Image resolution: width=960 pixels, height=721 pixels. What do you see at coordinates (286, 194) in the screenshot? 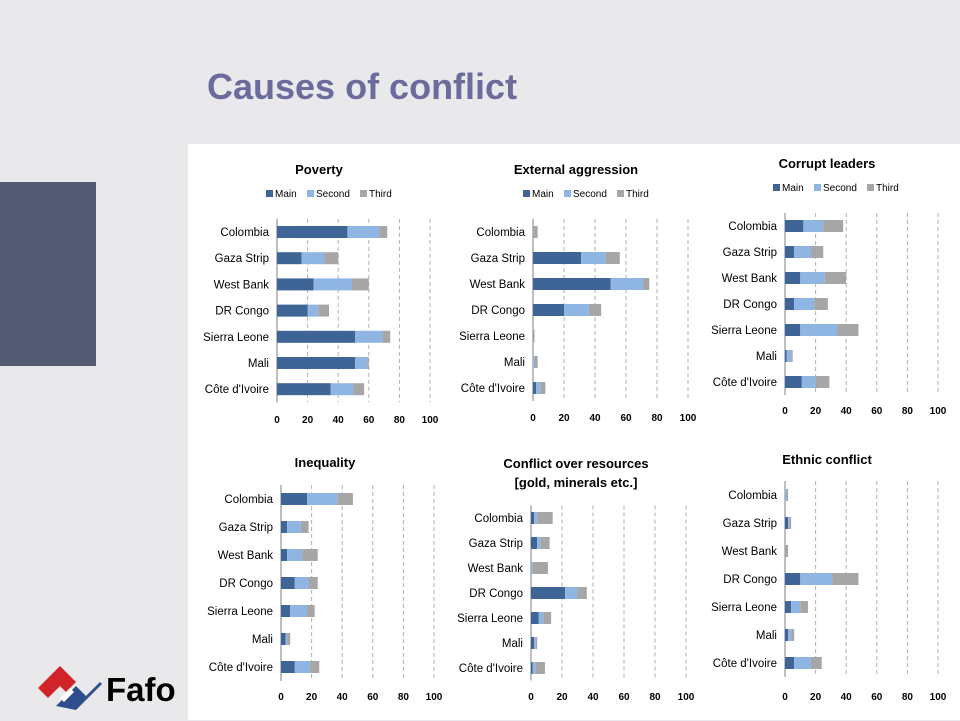
I see `chart1-legend-label-main: Main` at bounding box center [286, 194].